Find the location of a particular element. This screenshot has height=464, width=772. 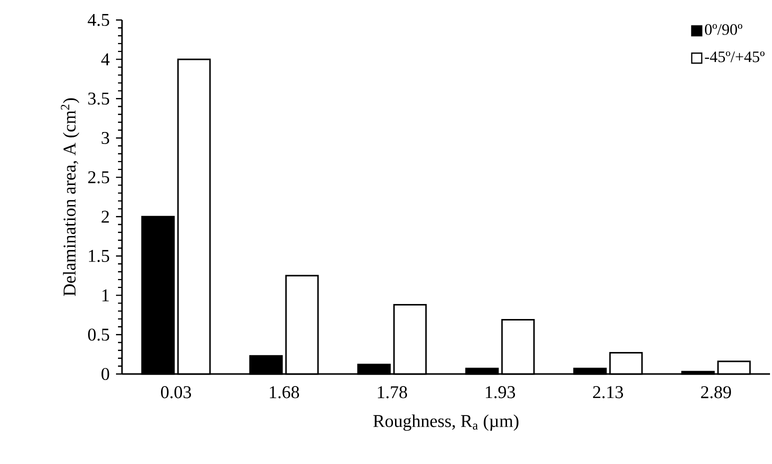

x-tick-label: 1.68 is located at coordinates (285, 392).